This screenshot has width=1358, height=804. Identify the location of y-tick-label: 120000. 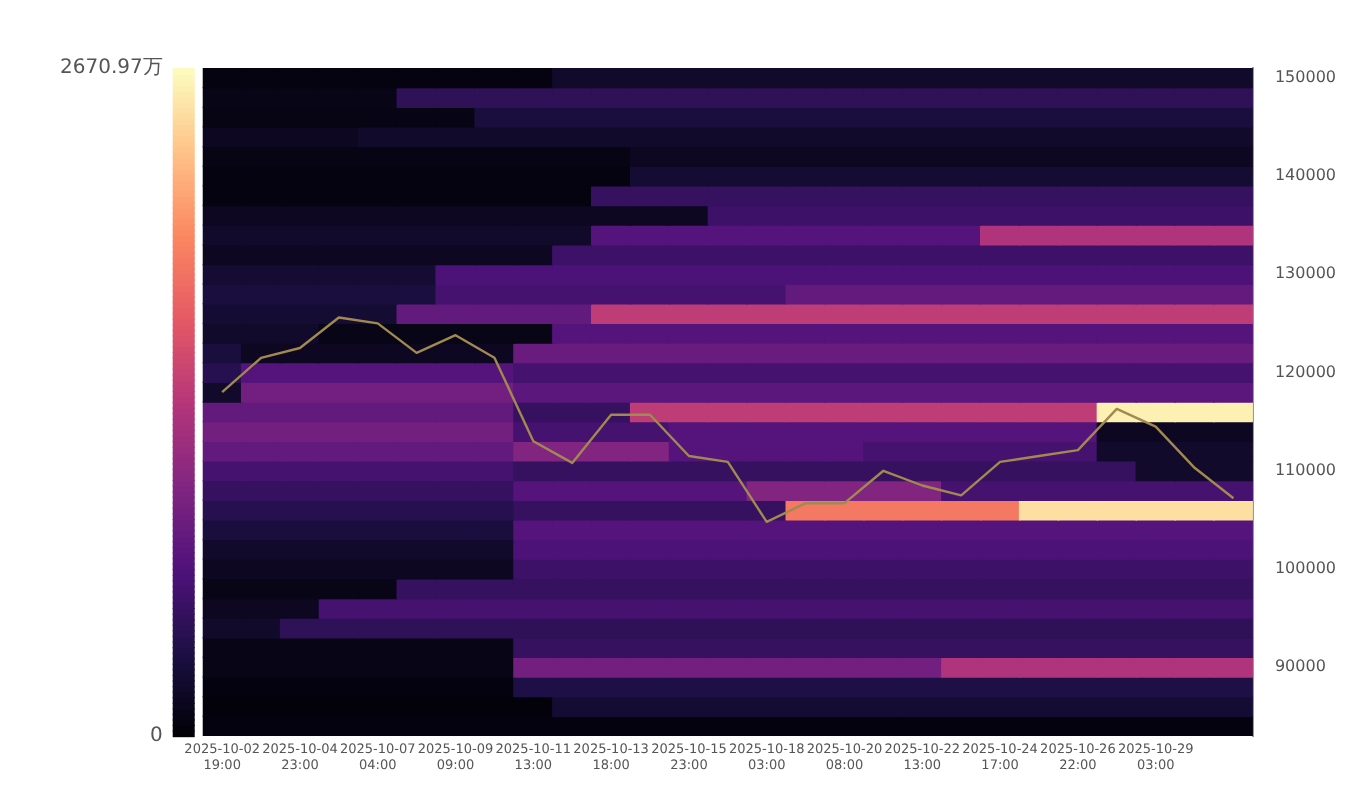
(1305, 371).